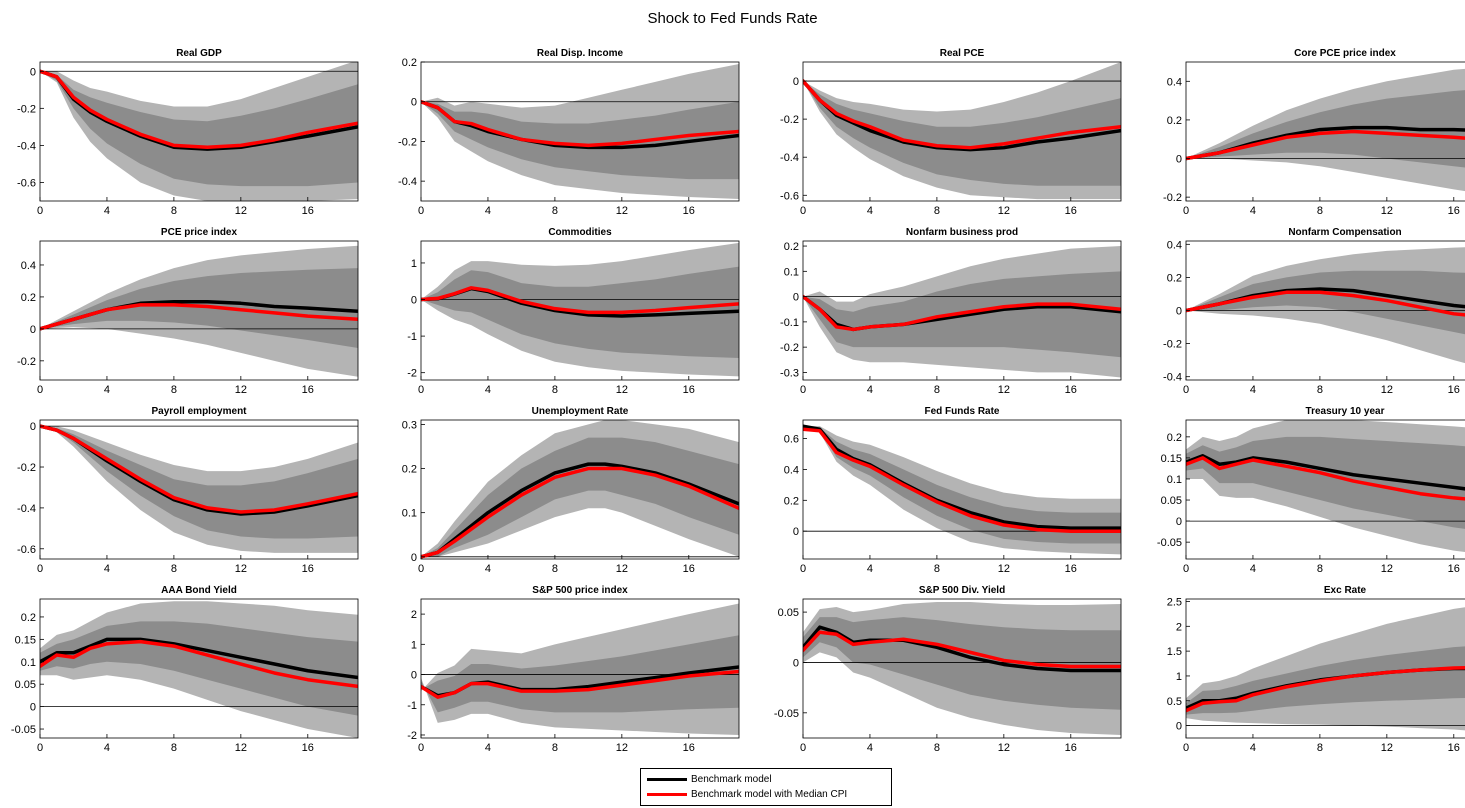  What do you see at coordinates (199, 590) in the screenshot?
I see `panel-title: AAA Bond Yield` at bounding box center [199, 590].